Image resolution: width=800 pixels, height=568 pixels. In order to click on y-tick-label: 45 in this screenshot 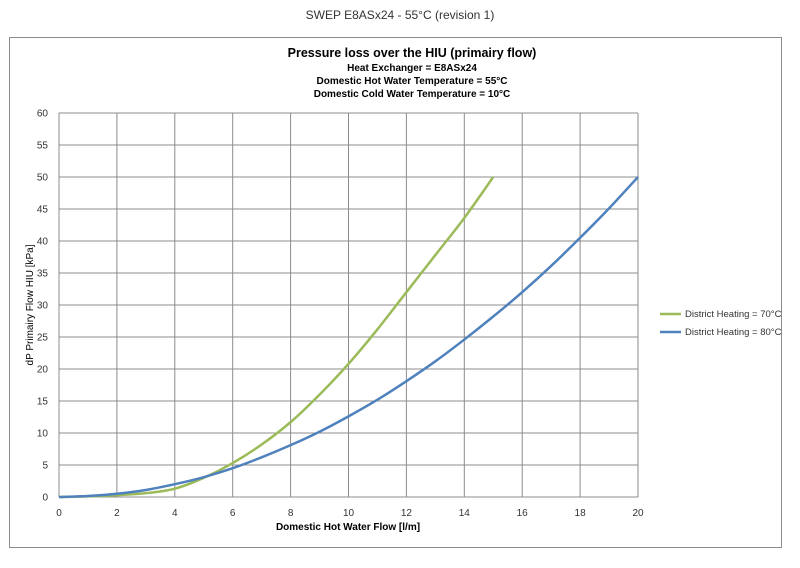, I will do `click(43, 210)`.